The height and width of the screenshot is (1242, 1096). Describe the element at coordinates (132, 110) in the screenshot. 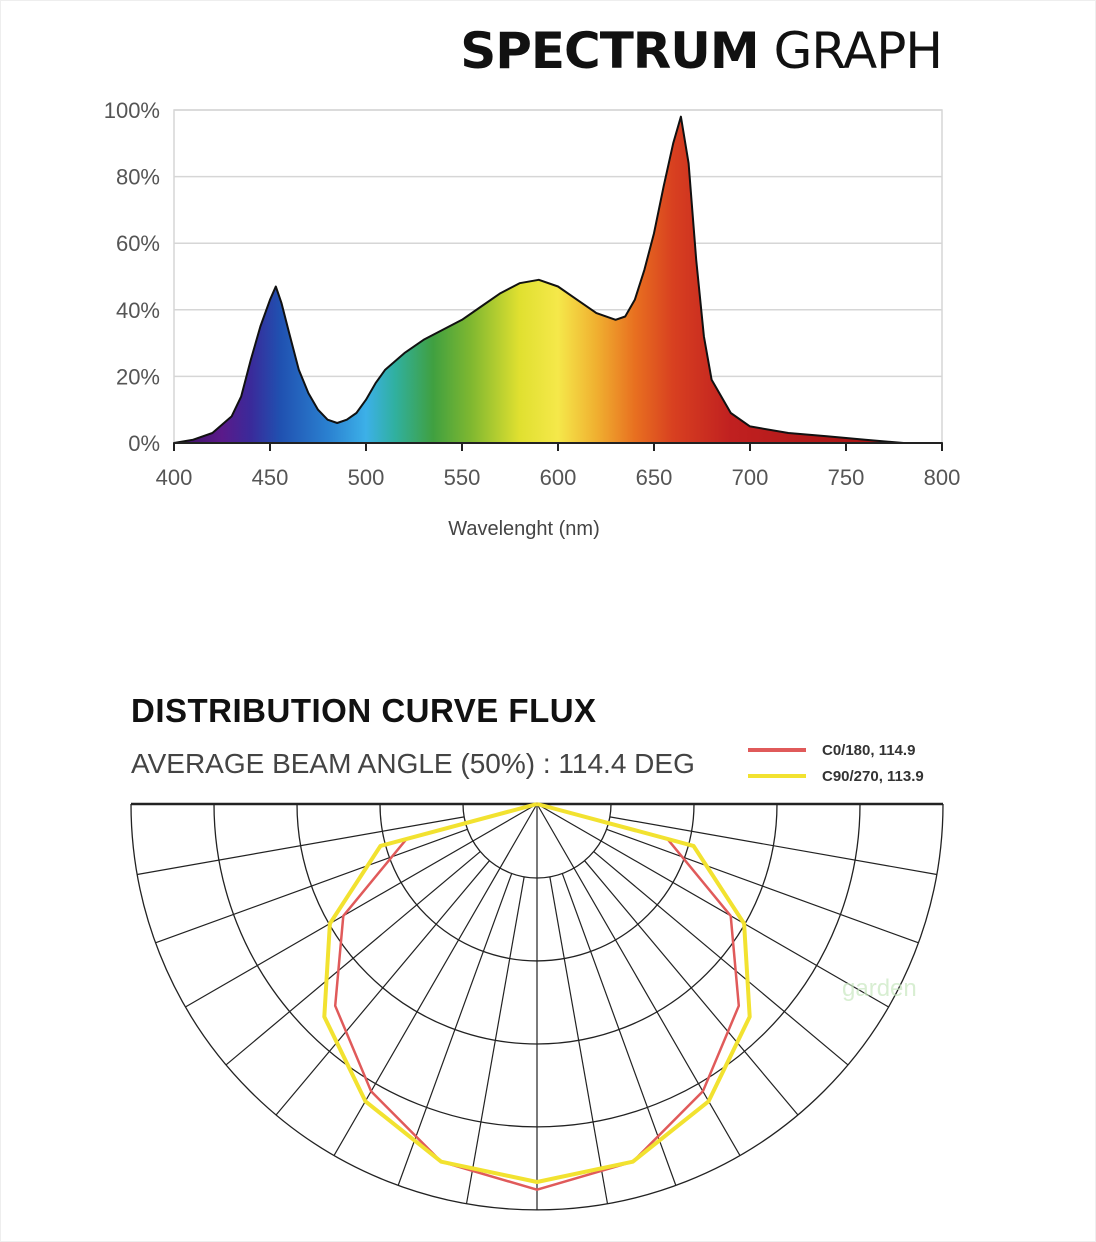

I see `y-tick-label: 100%` at that location.